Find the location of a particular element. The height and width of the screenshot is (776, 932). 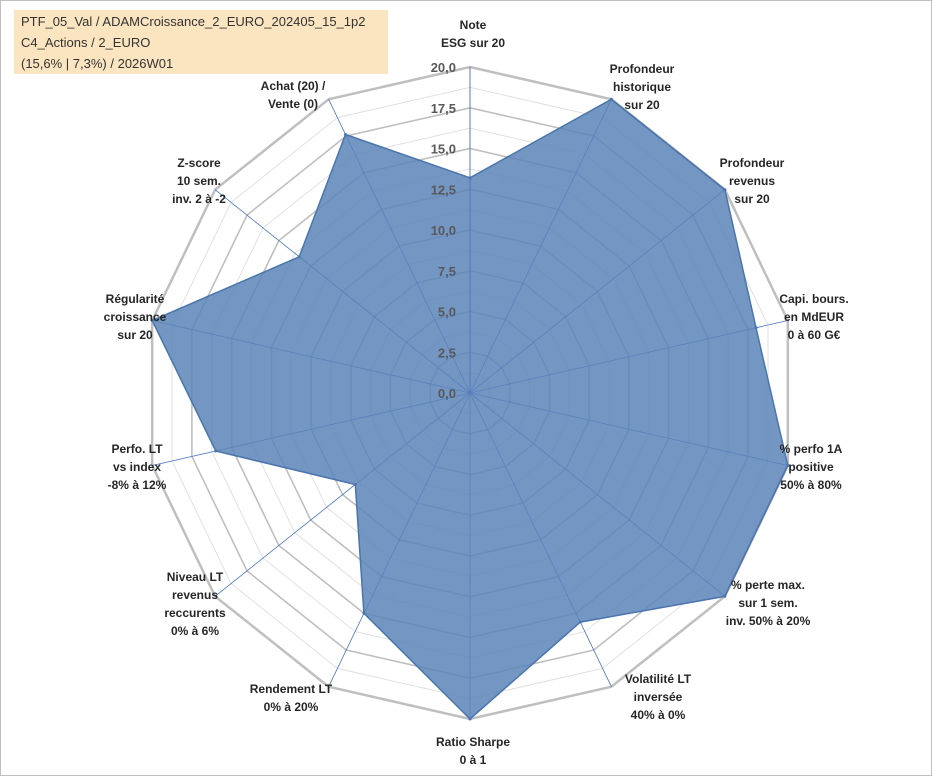

axis-label: Z-score is located at coordinates (199, 163).